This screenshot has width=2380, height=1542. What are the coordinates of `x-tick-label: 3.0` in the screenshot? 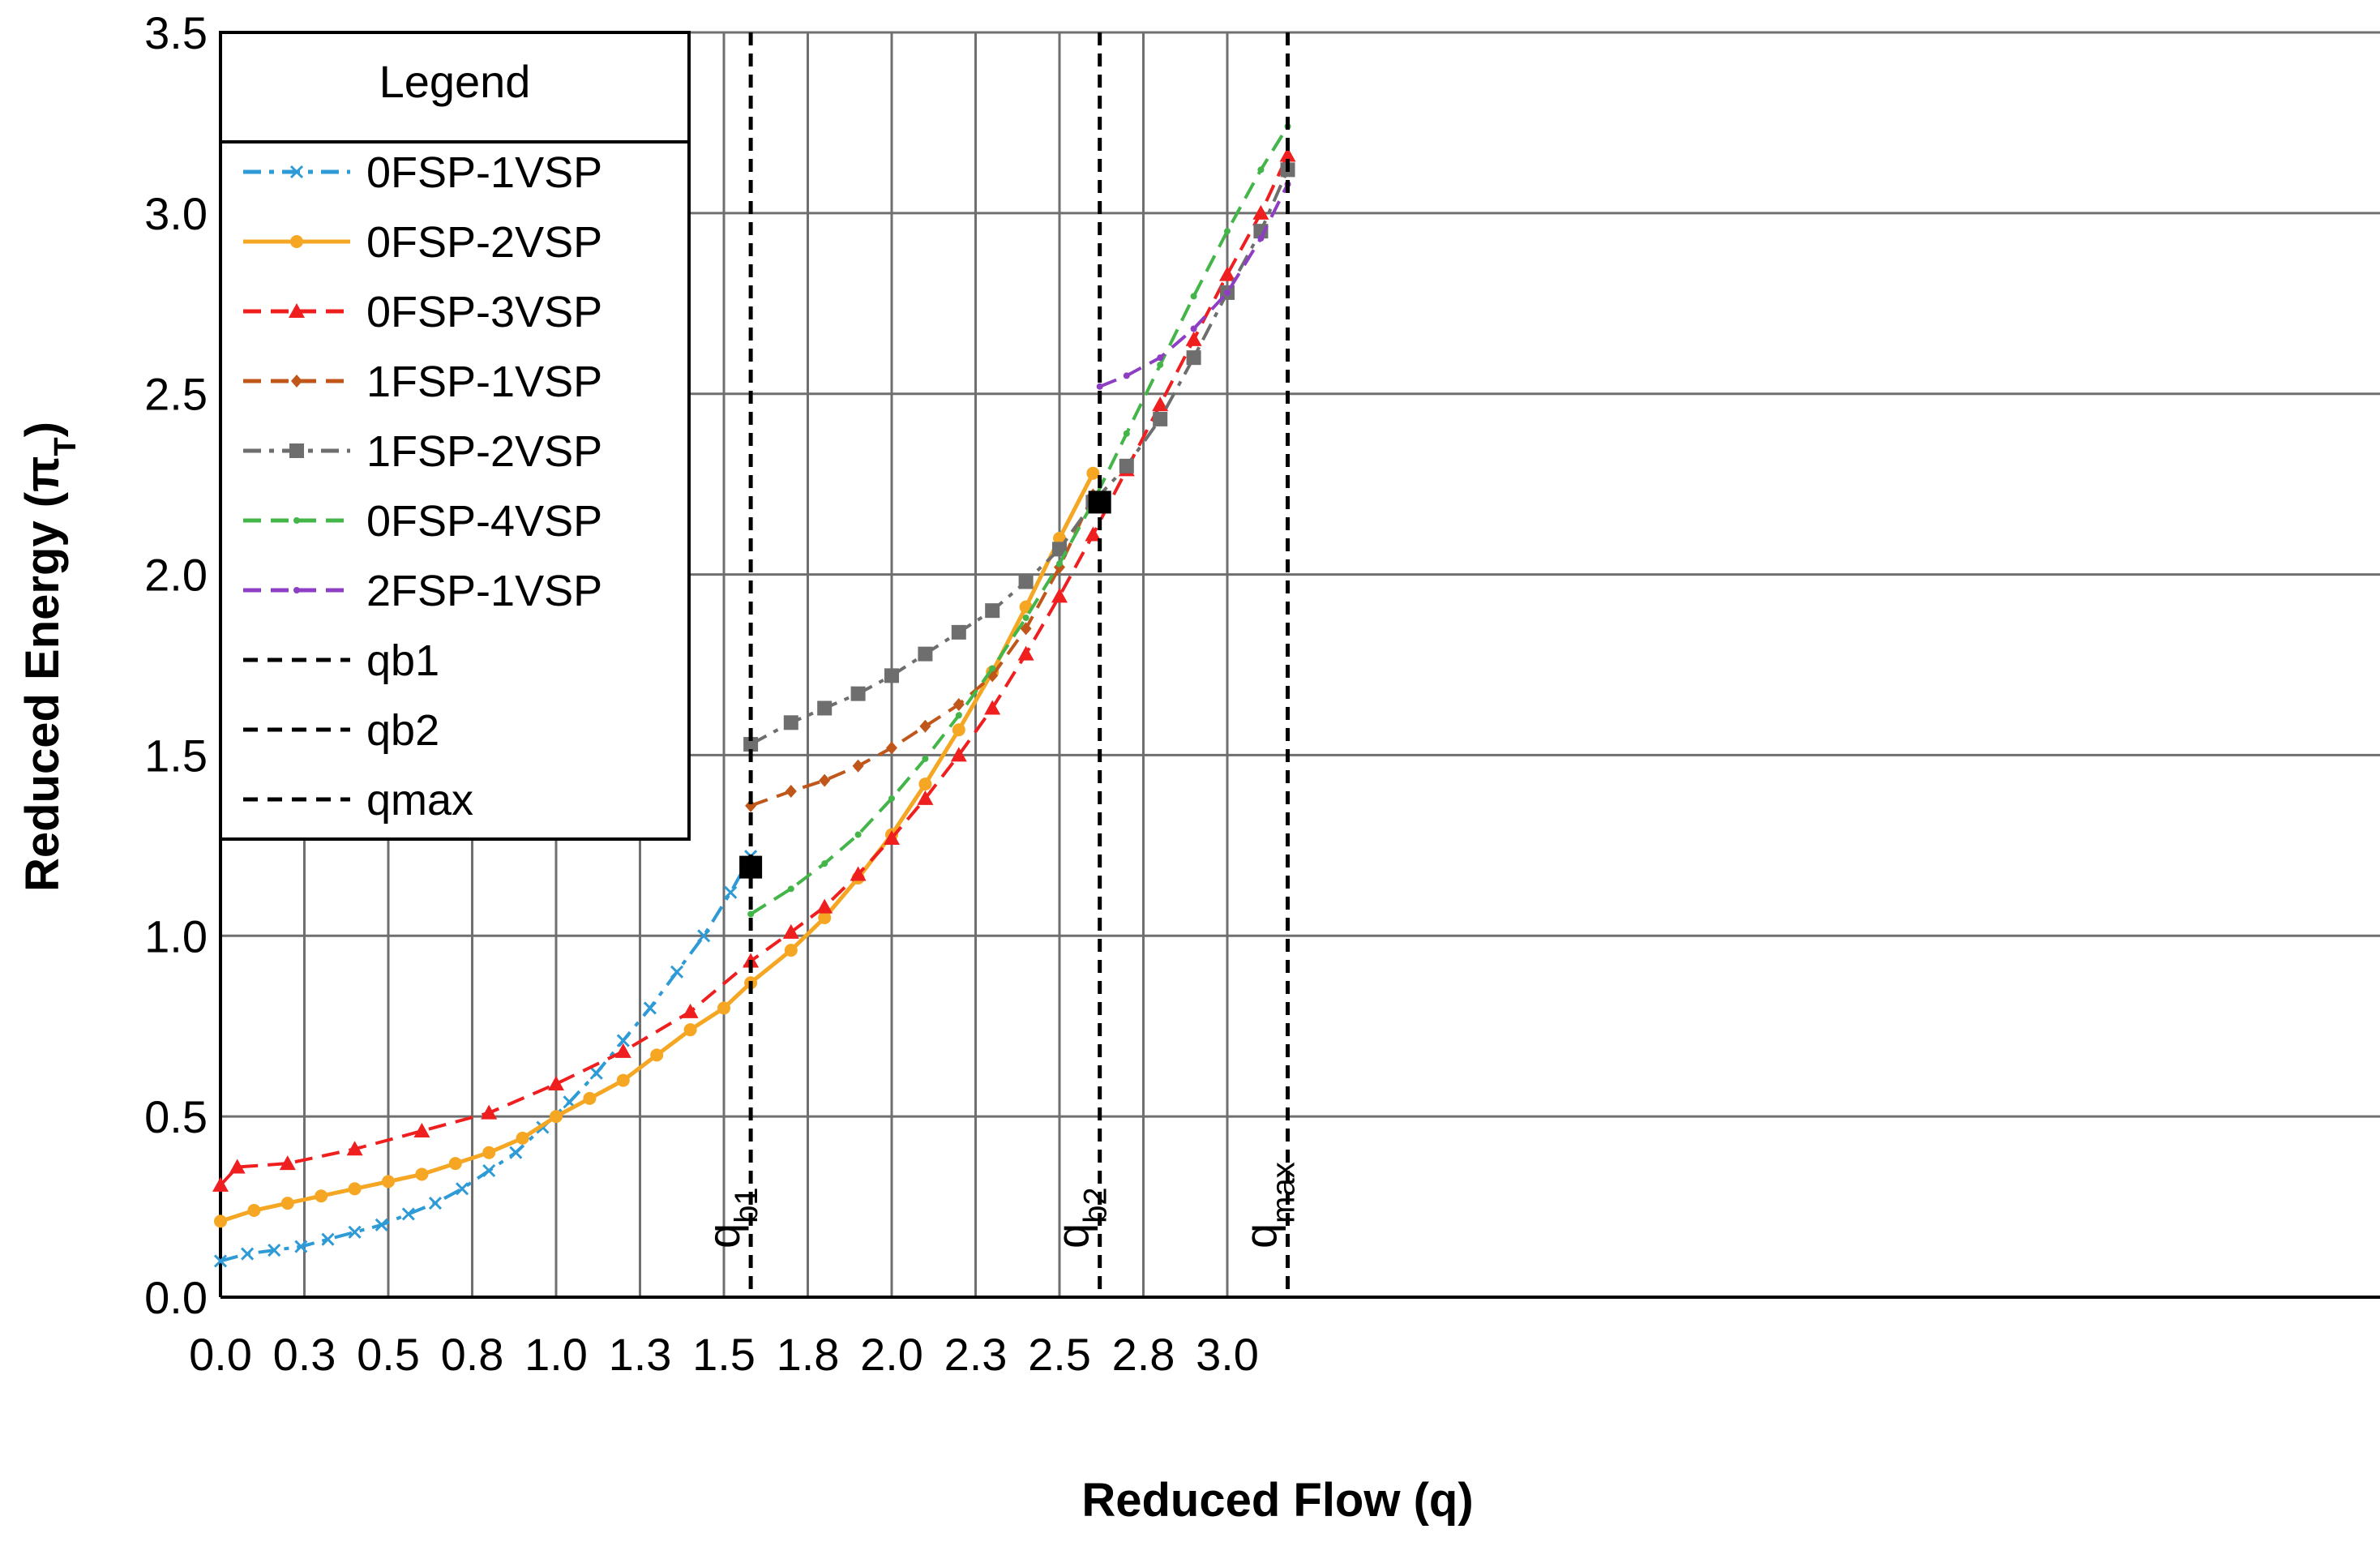 It's located at (1228, 1354).